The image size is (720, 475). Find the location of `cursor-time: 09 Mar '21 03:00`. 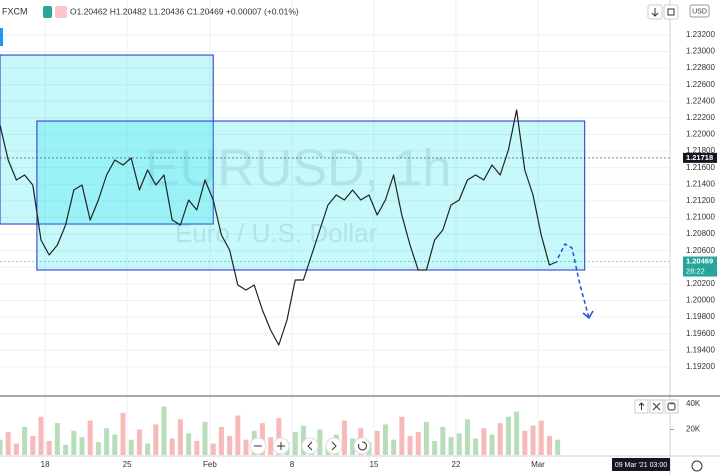

cursor-time: 09 Mar '21 03:00 is located at coordinates (641, 465).